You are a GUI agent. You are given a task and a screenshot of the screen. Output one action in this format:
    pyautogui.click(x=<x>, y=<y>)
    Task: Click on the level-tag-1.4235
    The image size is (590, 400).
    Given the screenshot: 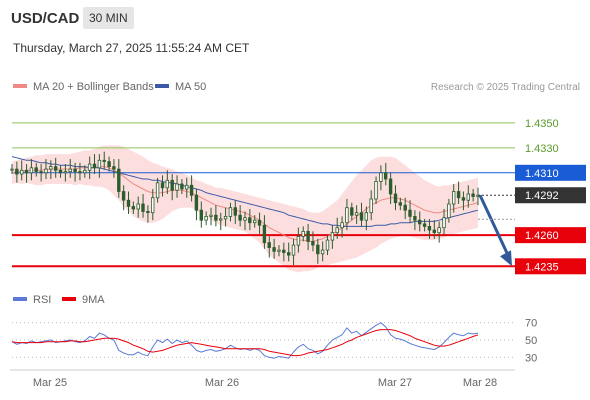 What is the action you would take?
    pyautogui.click(x=550, y=266)
    